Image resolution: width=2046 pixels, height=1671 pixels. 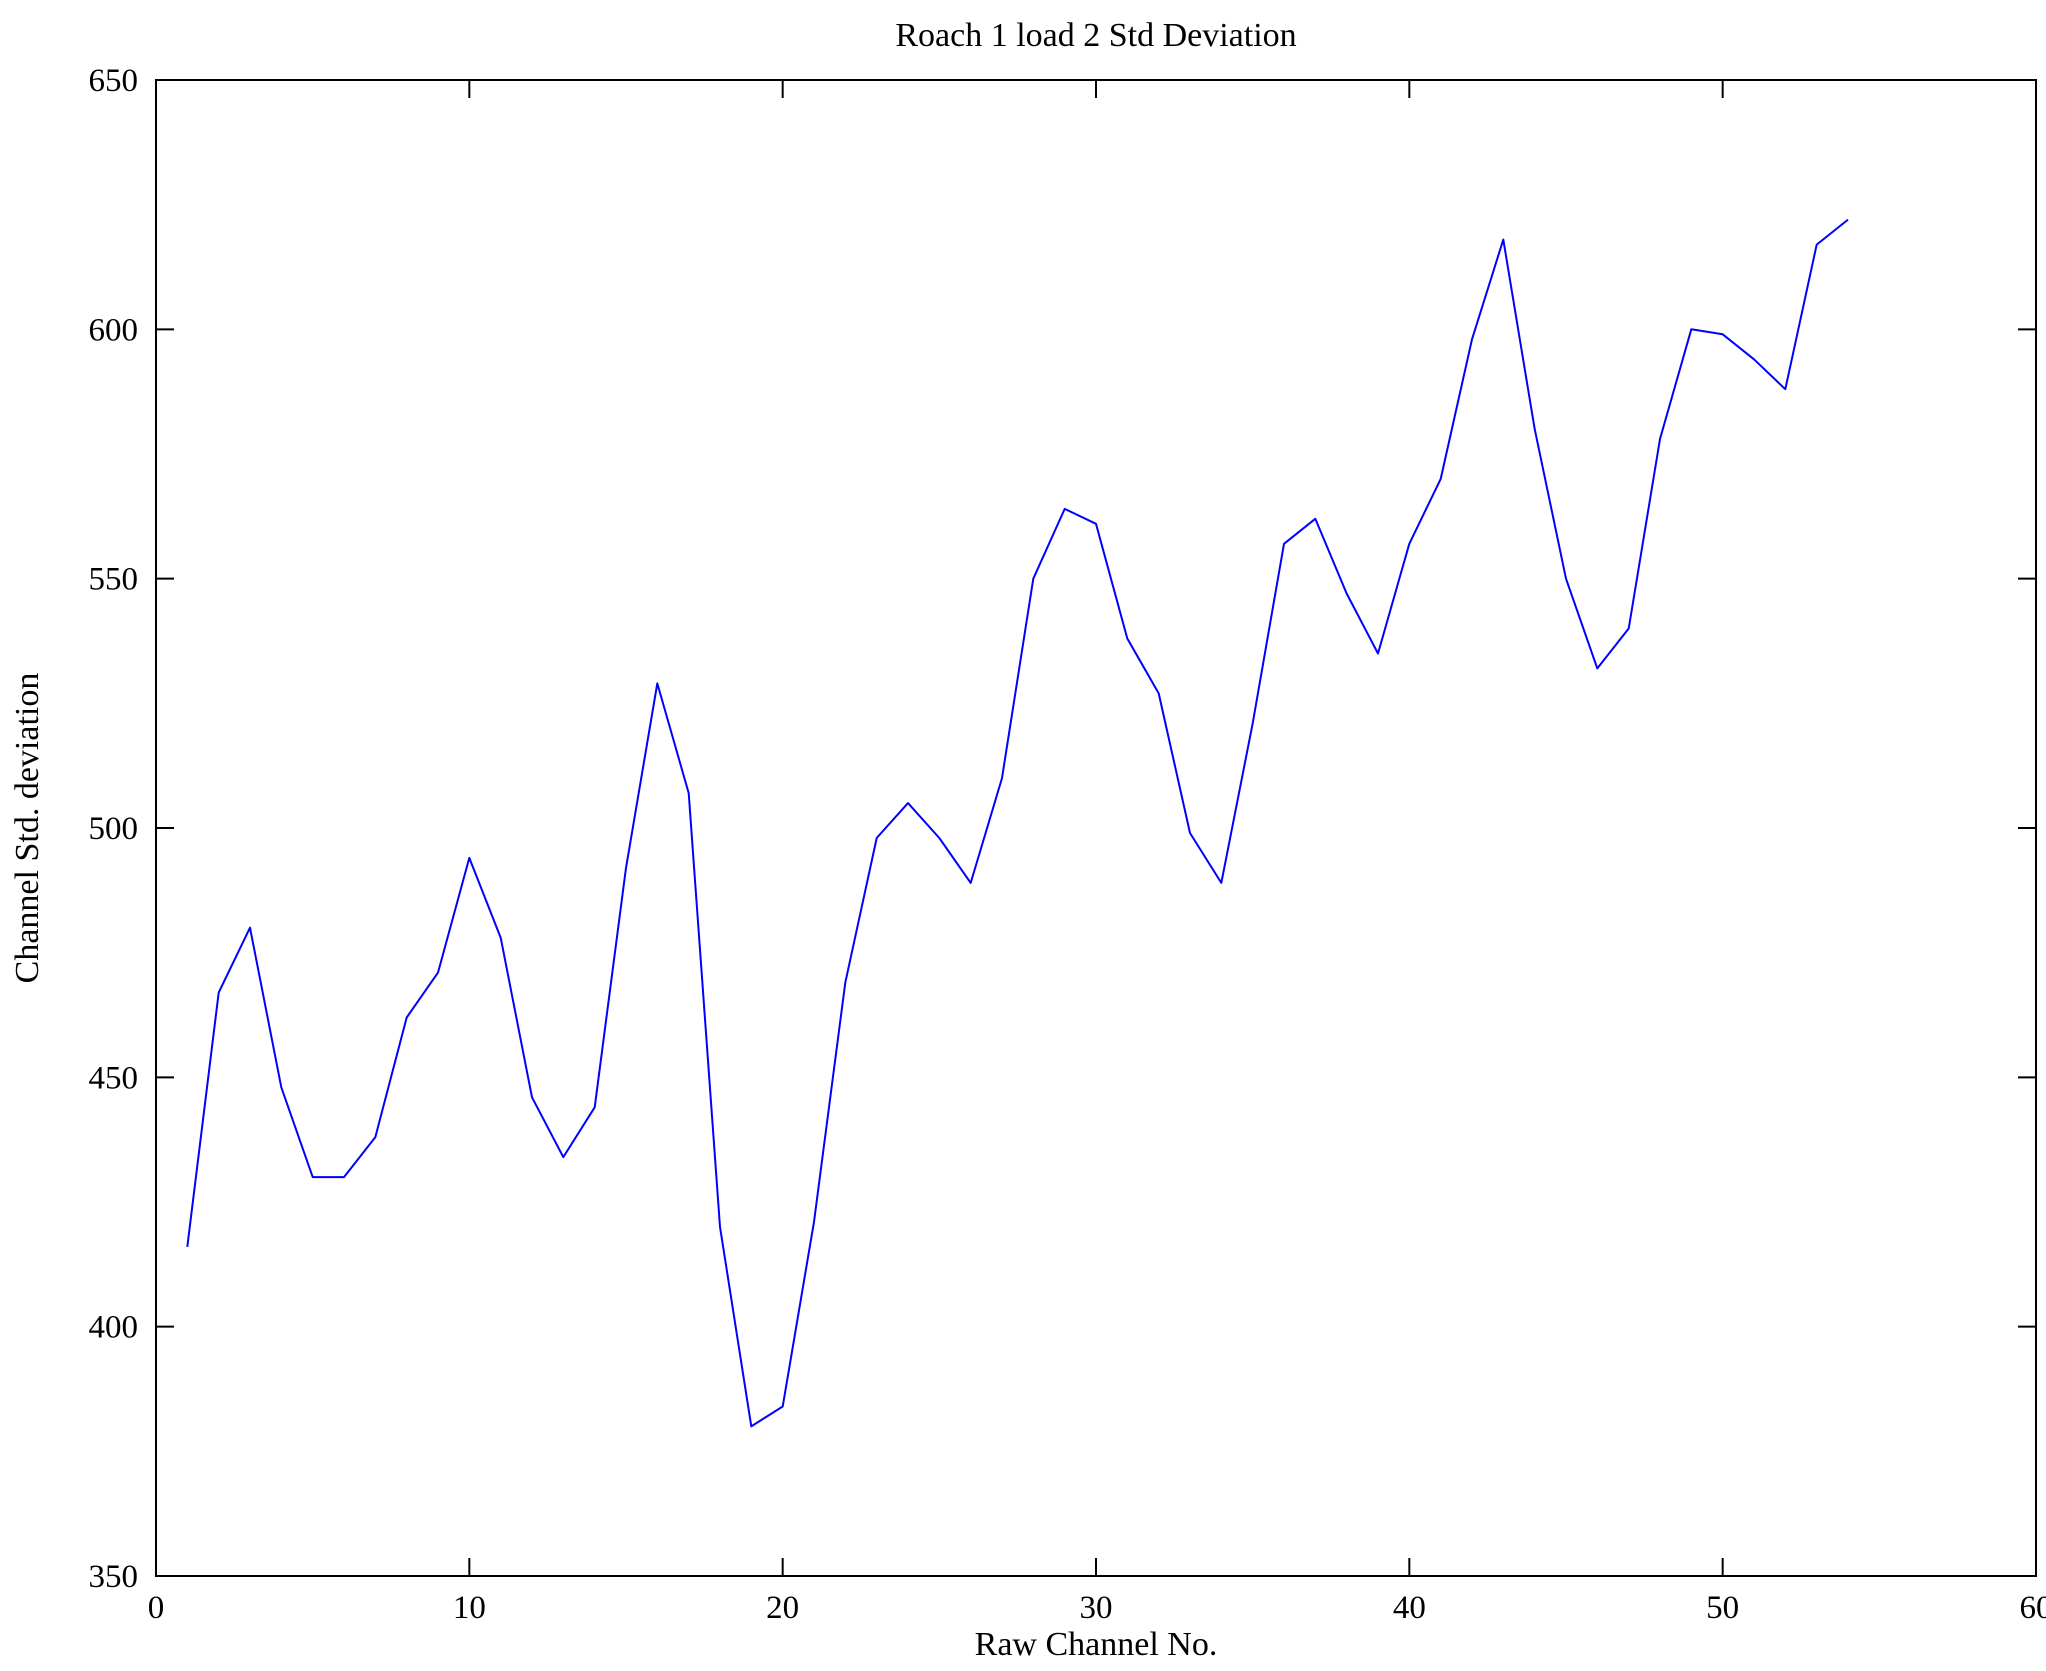 I want to click on y-tick-label: 500, so click(x=114, y=829).